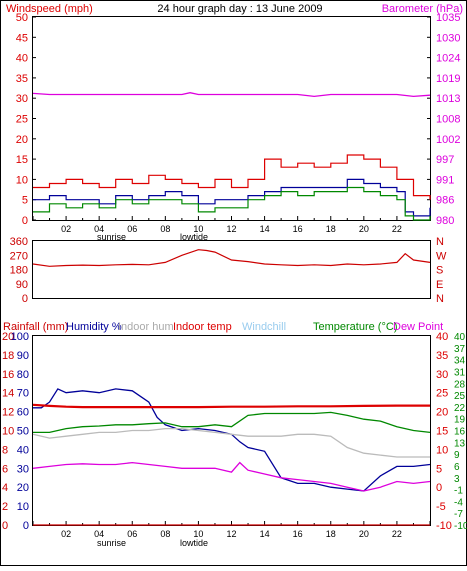 The image size is (467, 571). I want to click on rainfall-tick-label: 16, so click(8, 375).